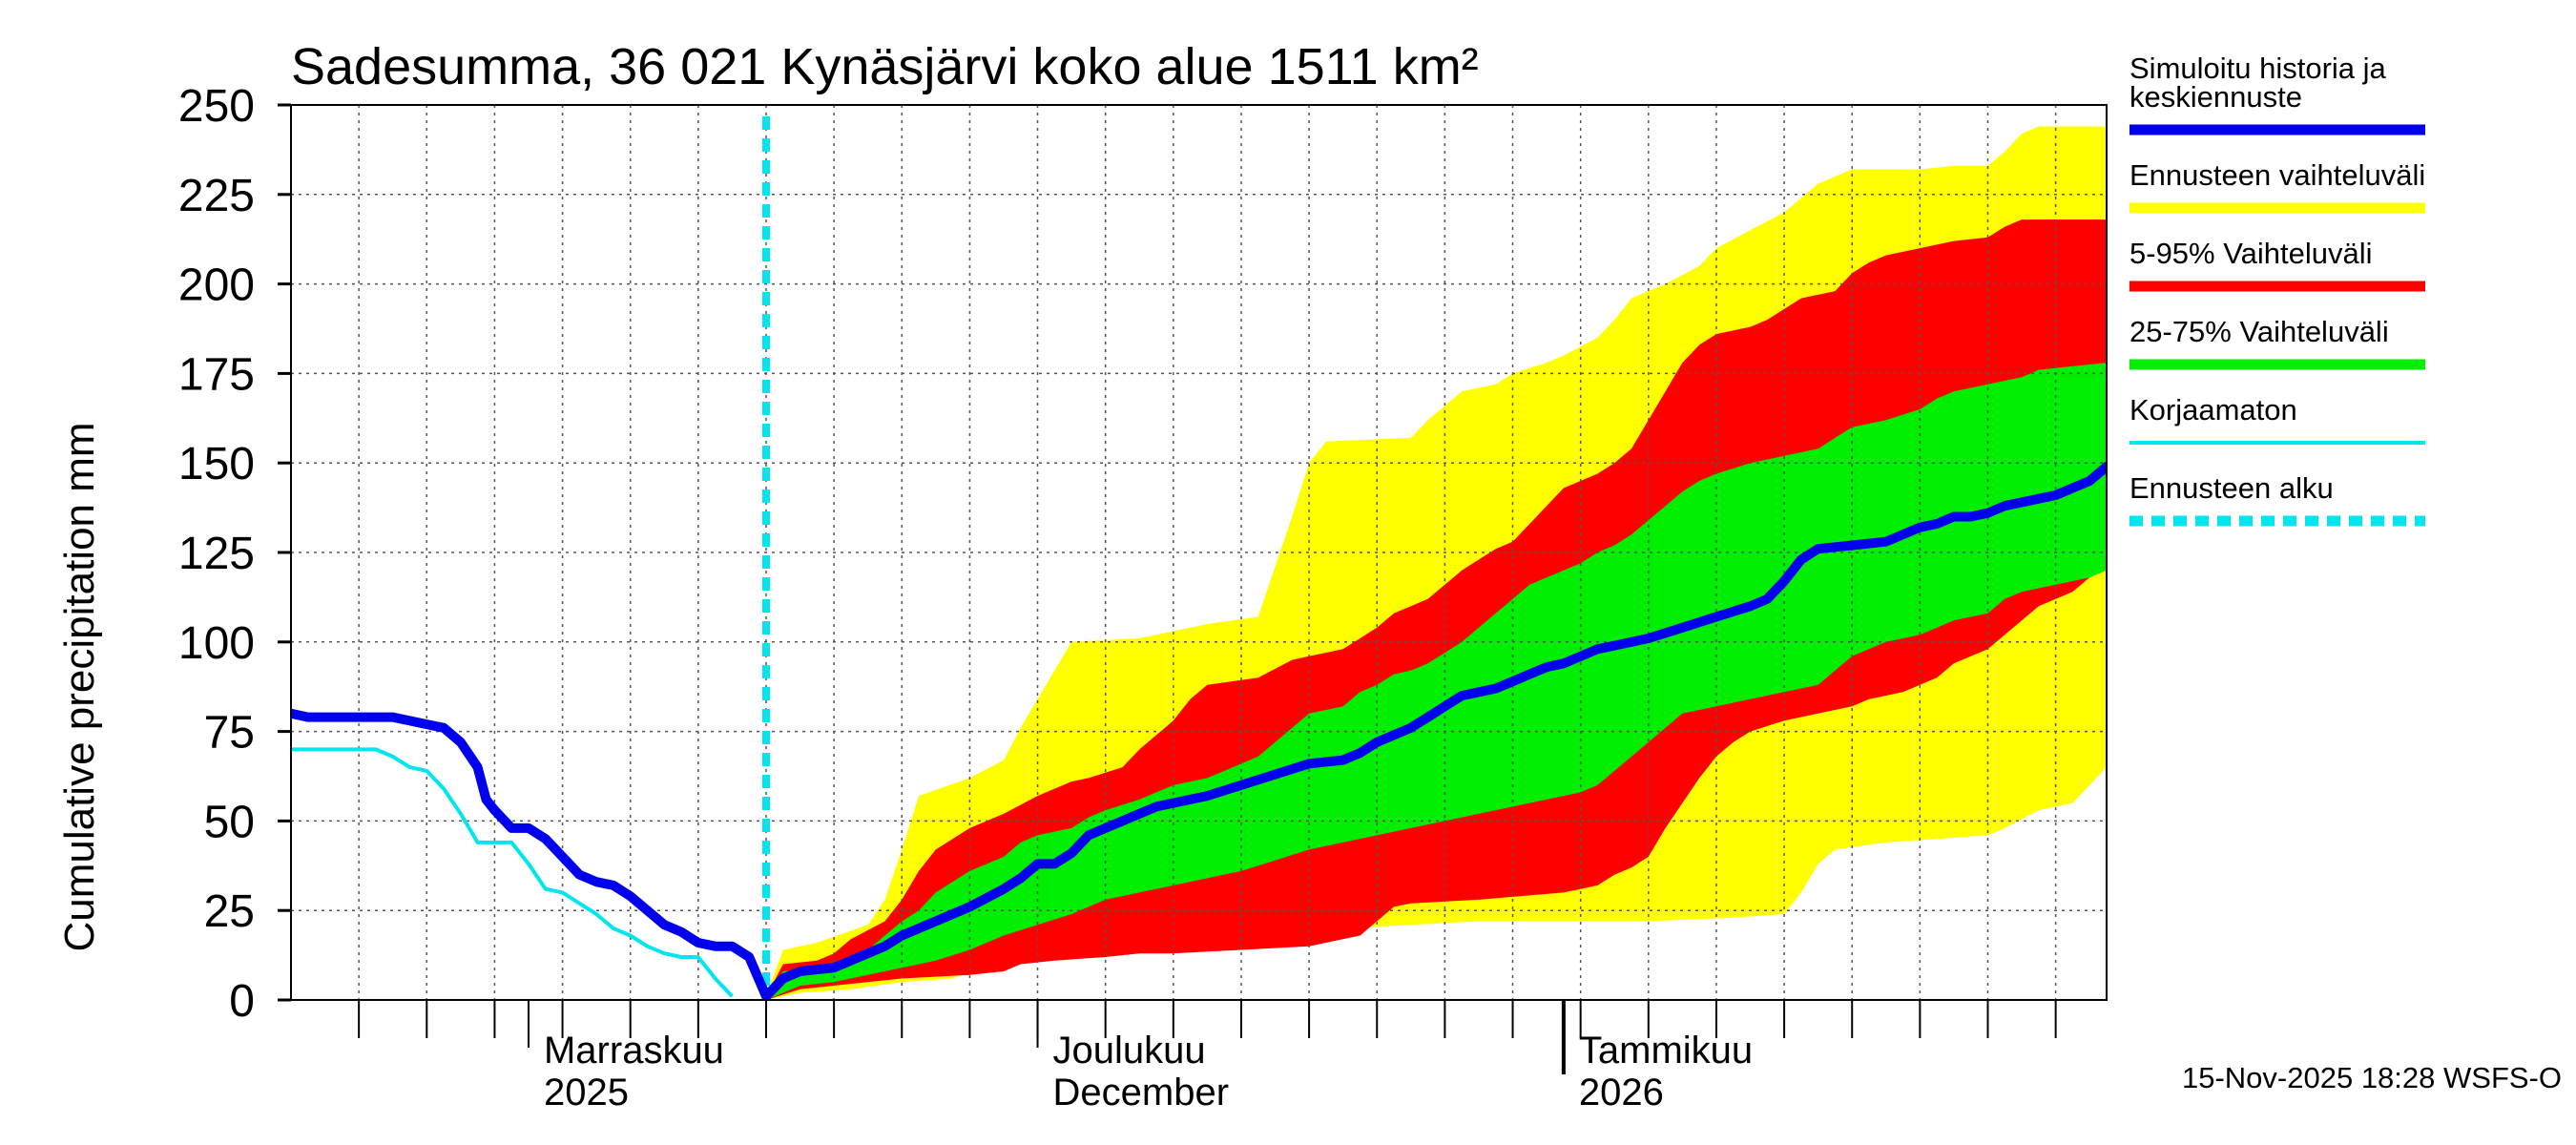  I want to click on y-tick-label-150: 150, so click(216, 464).